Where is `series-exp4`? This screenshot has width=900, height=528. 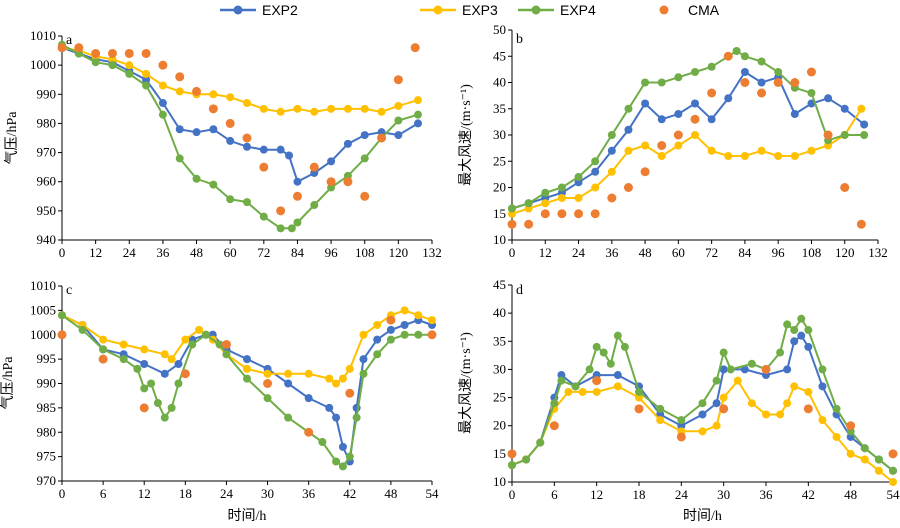
series-exp4 is located at coordinates (688, 130).